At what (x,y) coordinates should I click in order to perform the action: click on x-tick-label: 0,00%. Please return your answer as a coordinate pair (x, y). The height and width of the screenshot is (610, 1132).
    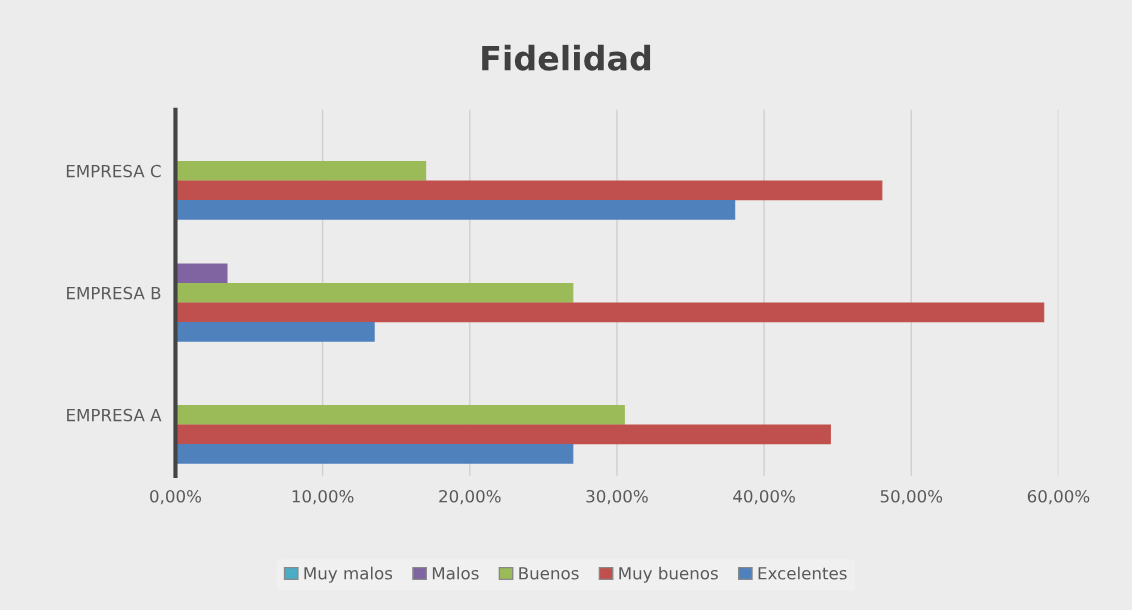
    Looking at the image, I should click on (176, 497).